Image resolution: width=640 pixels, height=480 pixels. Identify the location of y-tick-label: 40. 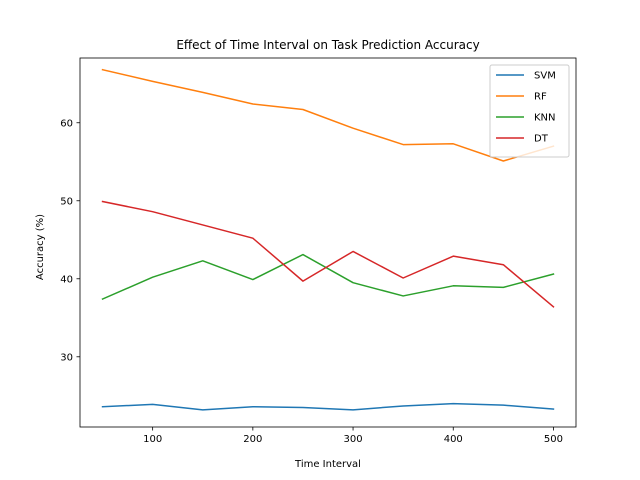
(66, 279).